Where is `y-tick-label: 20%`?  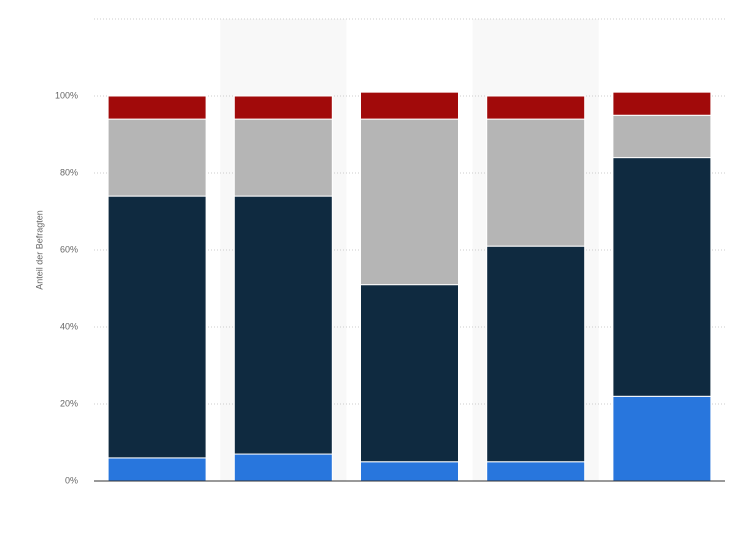 y-tick-label: 20% is located at coordinates (69, 403).